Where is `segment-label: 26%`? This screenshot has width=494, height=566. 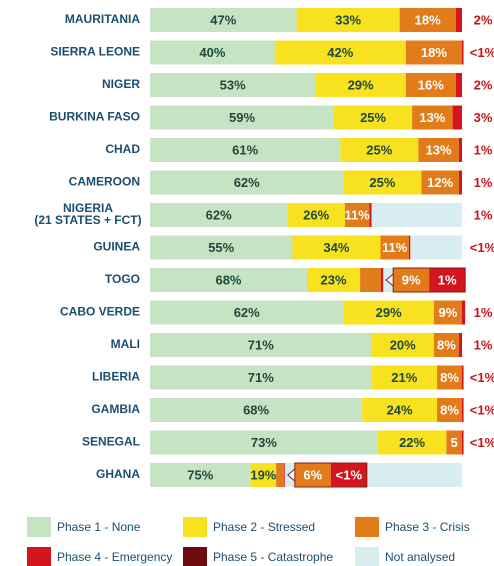
segment-label: 26% is located at coordinates (316, 214).